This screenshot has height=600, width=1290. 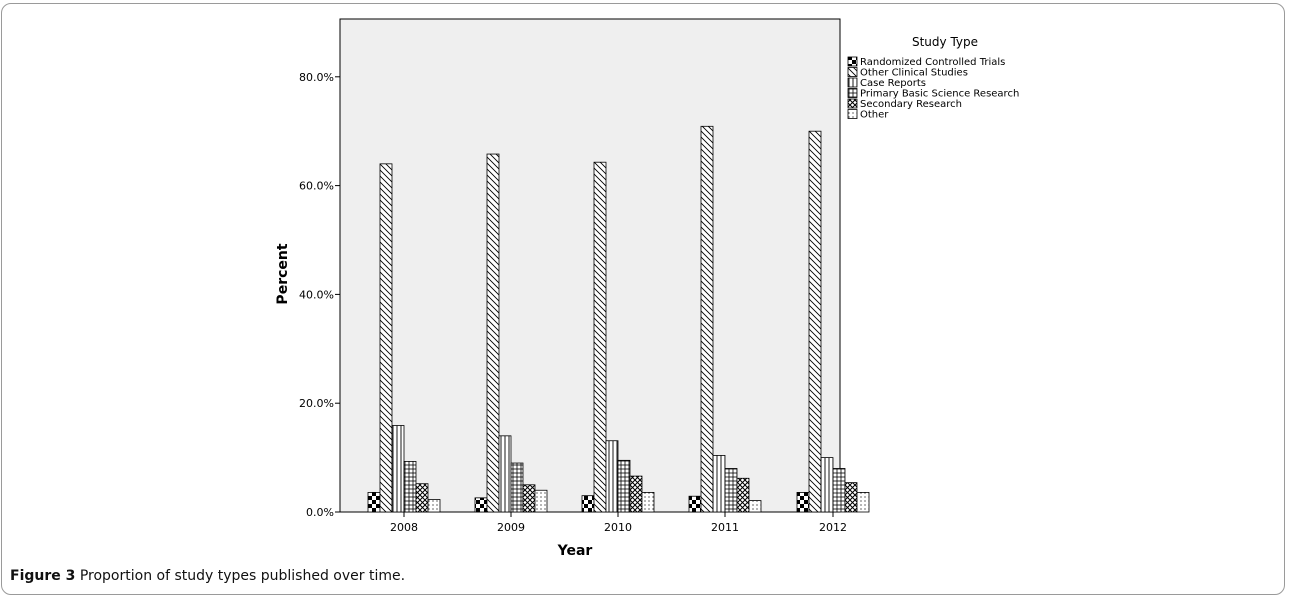 I want to click on legend-label: Randomized Controlled Trials, so click(x=932, y=62).